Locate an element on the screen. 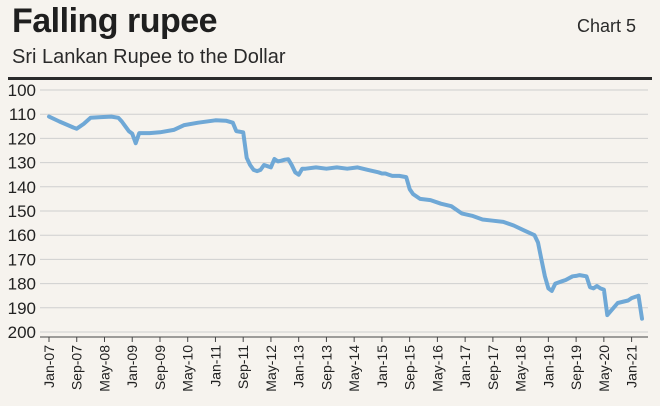 This screenshot has width=660, height=406. y-tick-label: 130 is located at coordinates (22, 163).